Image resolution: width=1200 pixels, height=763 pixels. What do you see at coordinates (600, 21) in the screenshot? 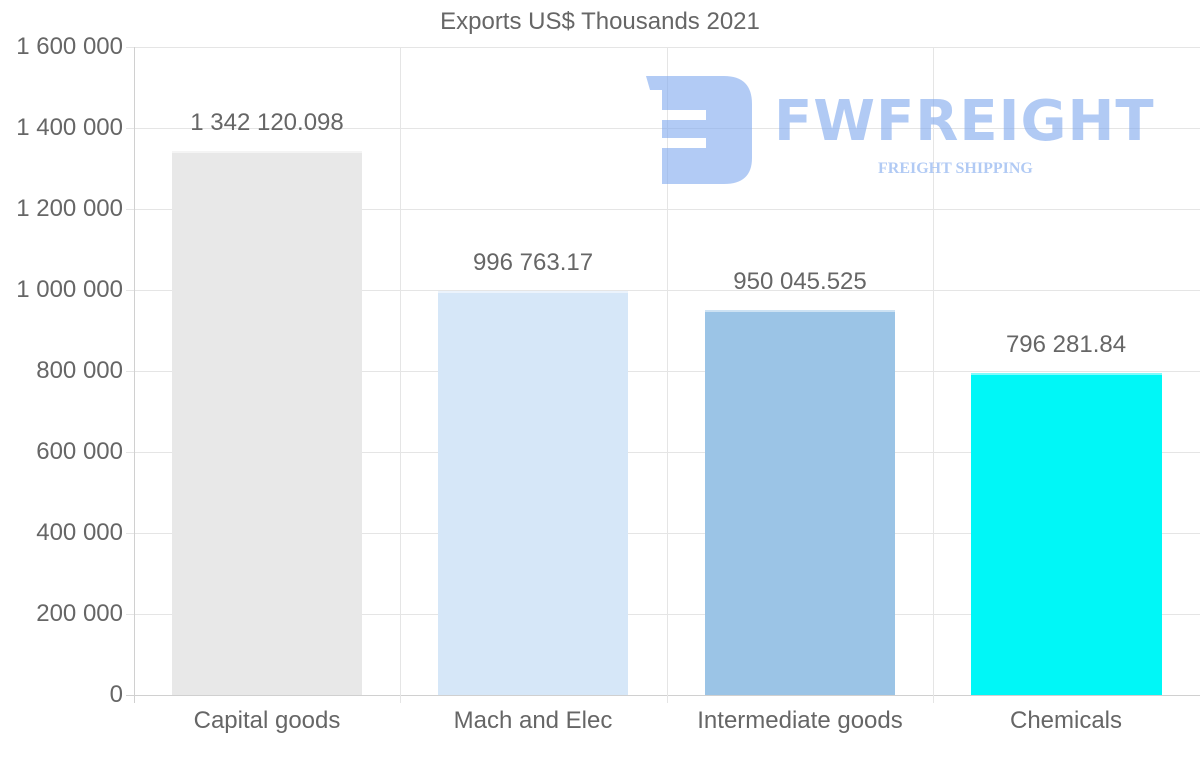
I see `chart-title: Exports US$ Thousands 2021` at bounding box center [600, 21].